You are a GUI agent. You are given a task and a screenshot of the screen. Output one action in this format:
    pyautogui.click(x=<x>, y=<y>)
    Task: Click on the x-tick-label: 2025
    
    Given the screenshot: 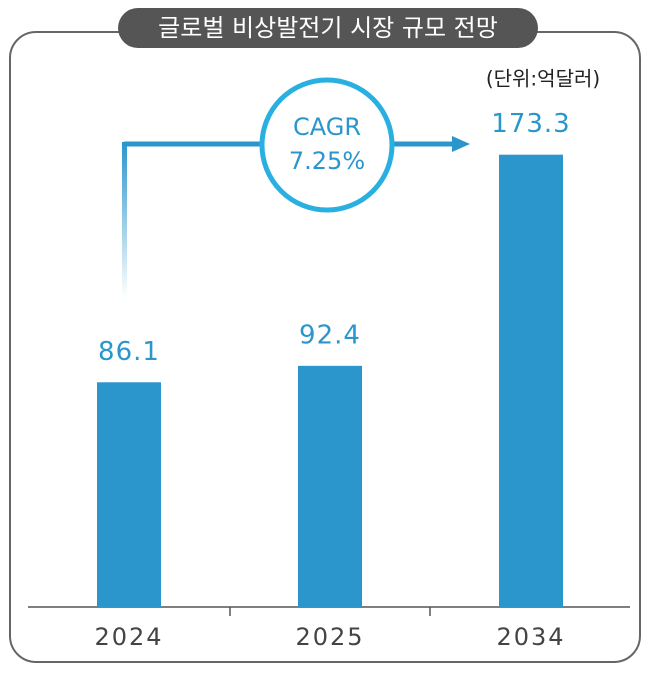 What is the action you would take?
    pyautogui.click(x=329, y=637)
    